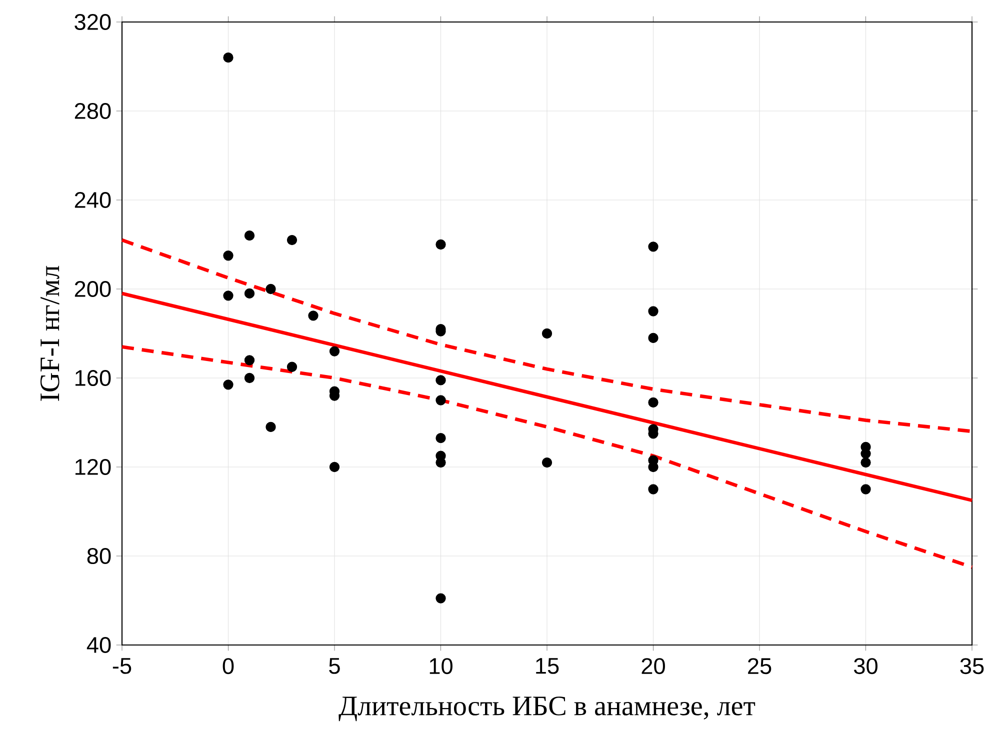 The image size is (997, 754). What do you see at coordinates (441, 666) in the screenshot?
I see `x-tick-label: 10` at bounding box center [441, 666].